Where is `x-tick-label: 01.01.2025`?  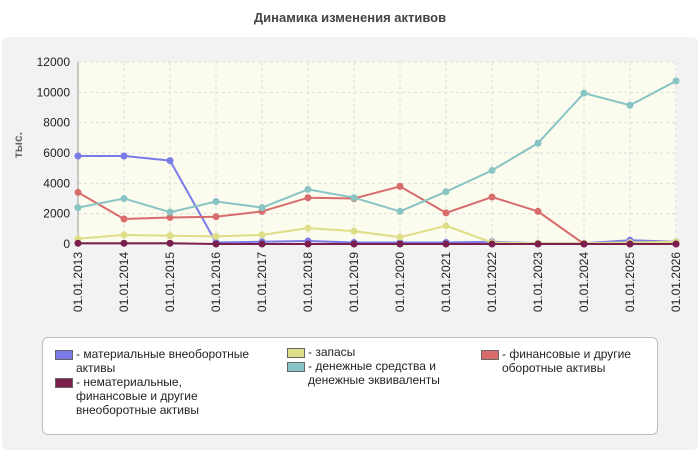 x-tick-label: 01.01.2025 is located at coordinates (630, 282).